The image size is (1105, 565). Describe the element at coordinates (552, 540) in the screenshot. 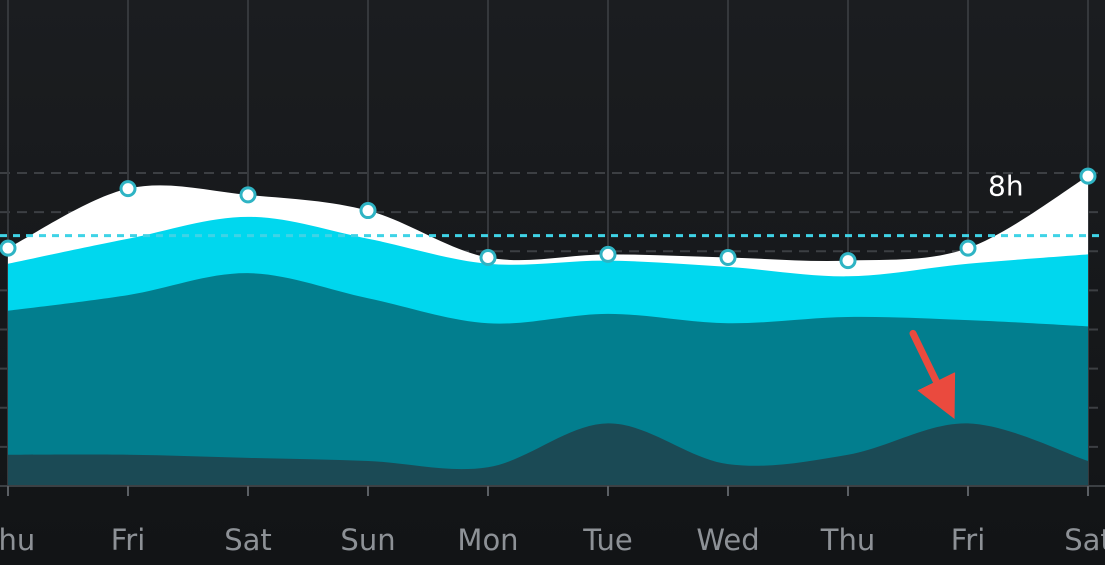

I see `x-axis-labels: Thu Fri Sat Sun Mon Tue Wed Thu Fri Sat` at that location.